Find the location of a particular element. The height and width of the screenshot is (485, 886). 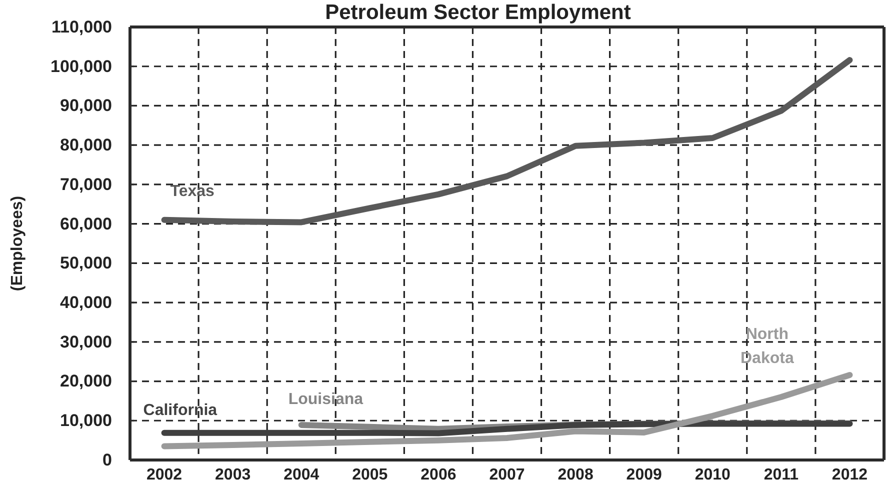

y-tick-label: 30,000 is located at coordinates (86, 342).